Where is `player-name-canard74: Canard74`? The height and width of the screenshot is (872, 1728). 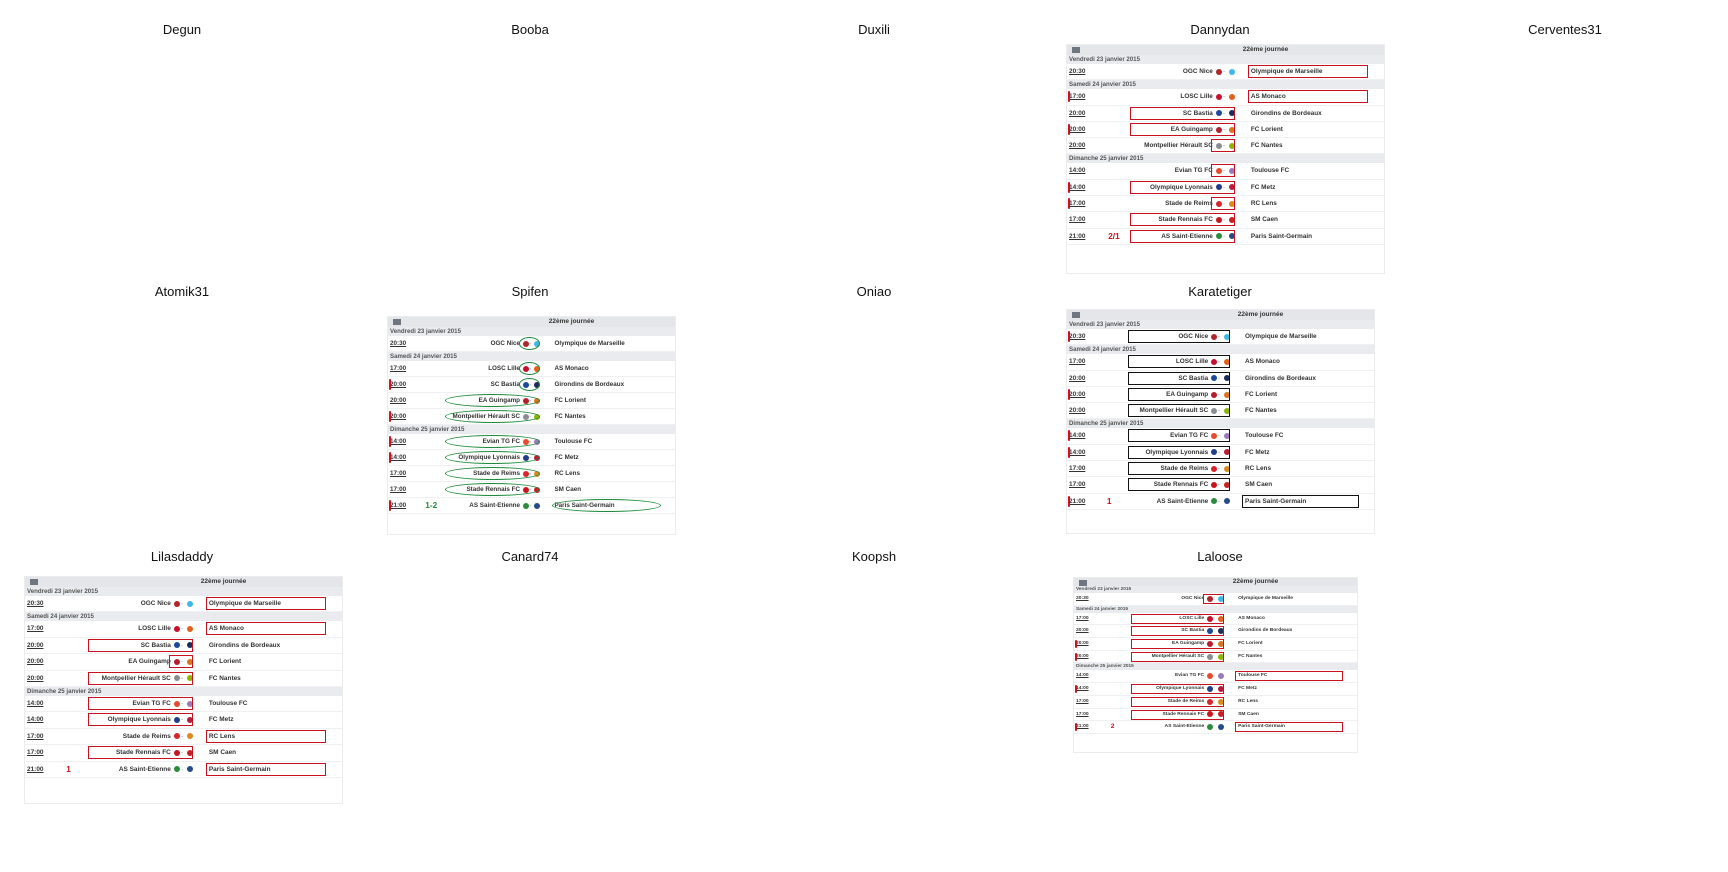
player-name-canard74: Canard74 is located at coordinates (530, 556).